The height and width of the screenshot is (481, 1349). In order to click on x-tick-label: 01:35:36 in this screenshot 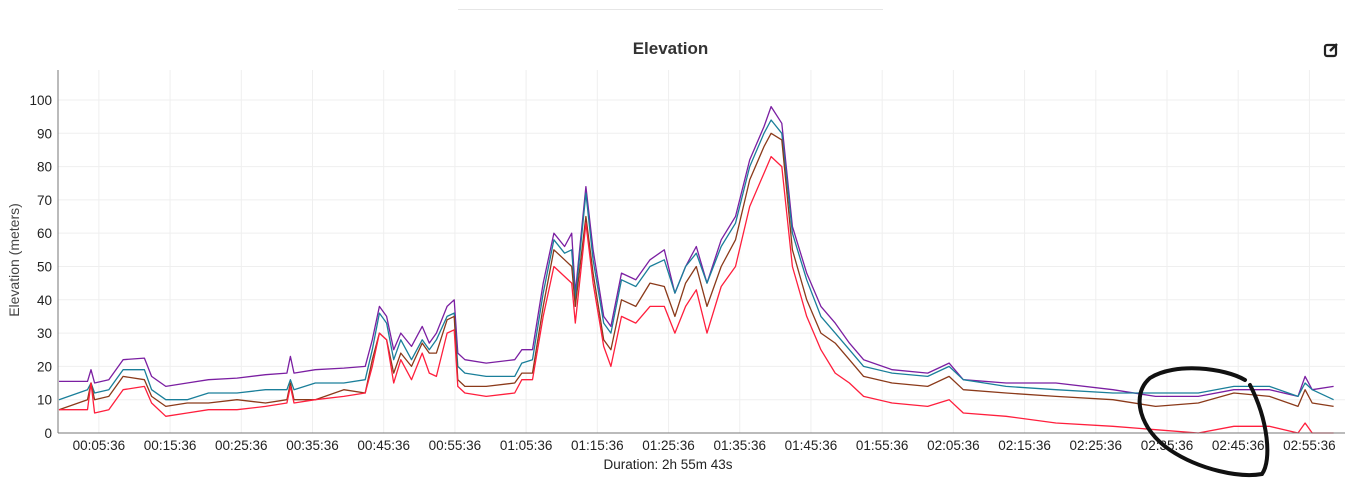, I will do `click(739, 445)`.